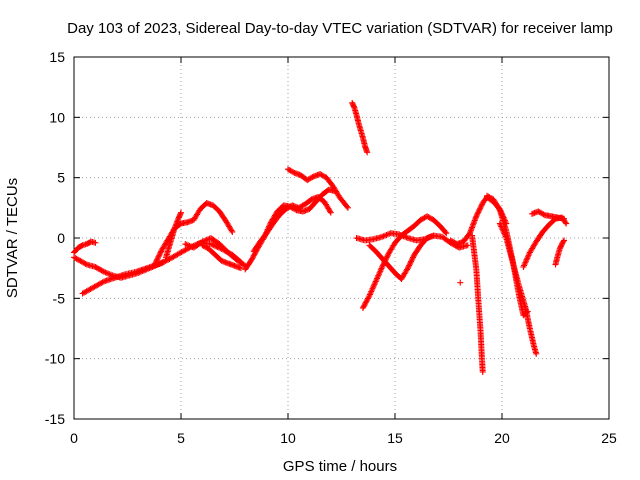 The width and height of the screenshot is (640, 480). I want to click on y-tick-label: -10, so click(55, 359).